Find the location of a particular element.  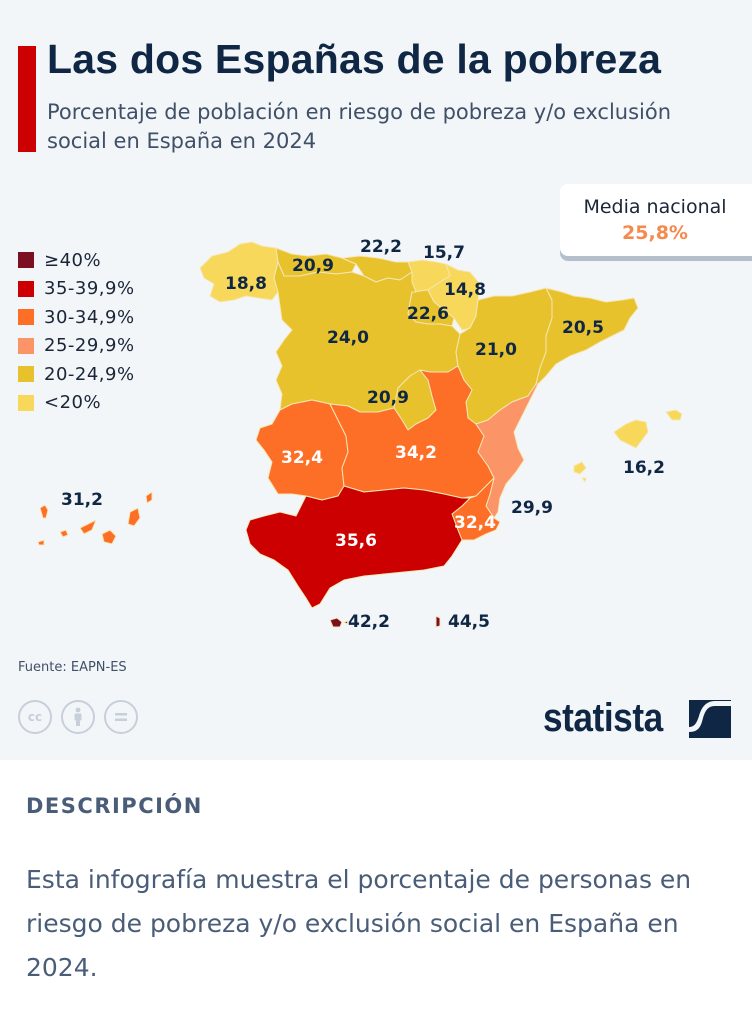

region-label-asturias: 20,9 is located at coordinates (313, 266).